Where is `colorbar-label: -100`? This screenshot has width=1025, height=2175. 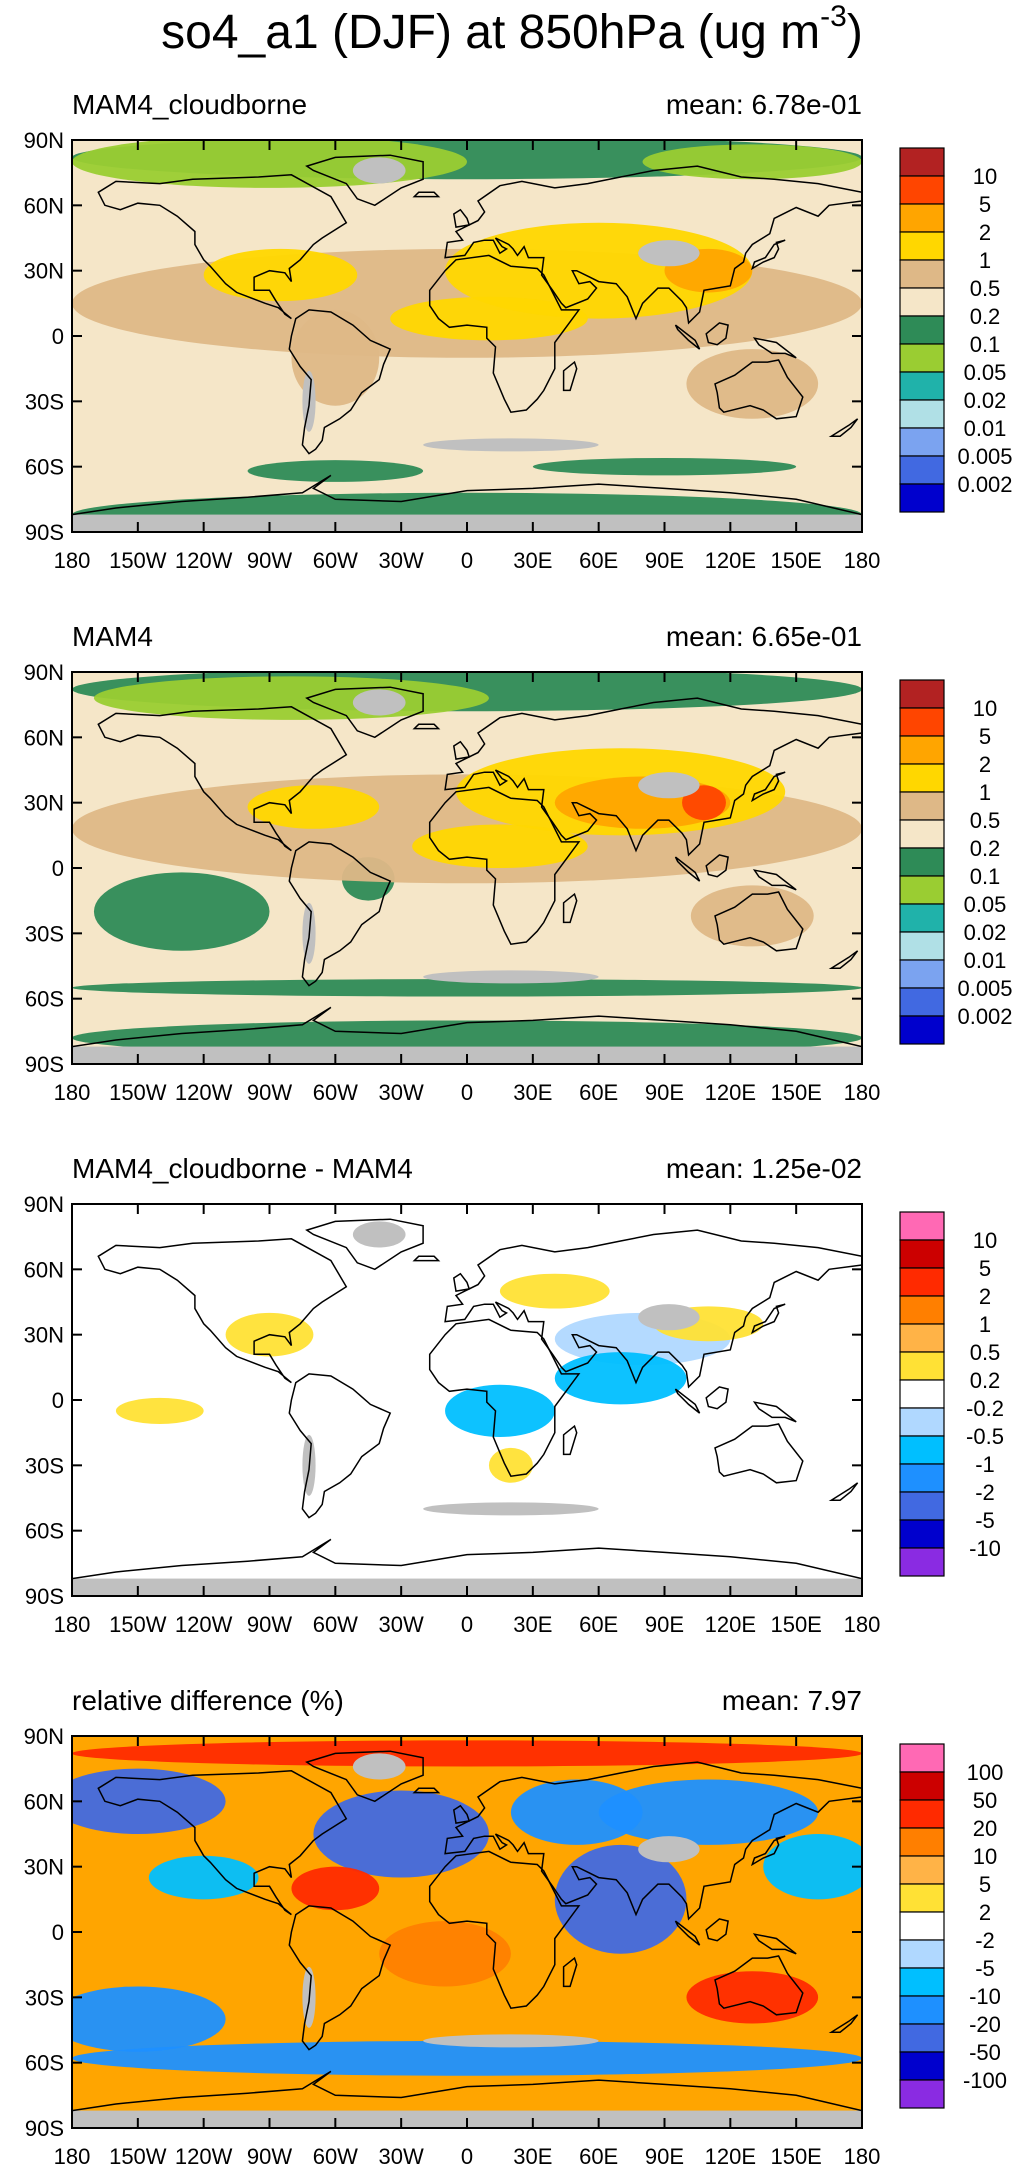
colorbar-label: -100 is located at coordinates (985, 2080).